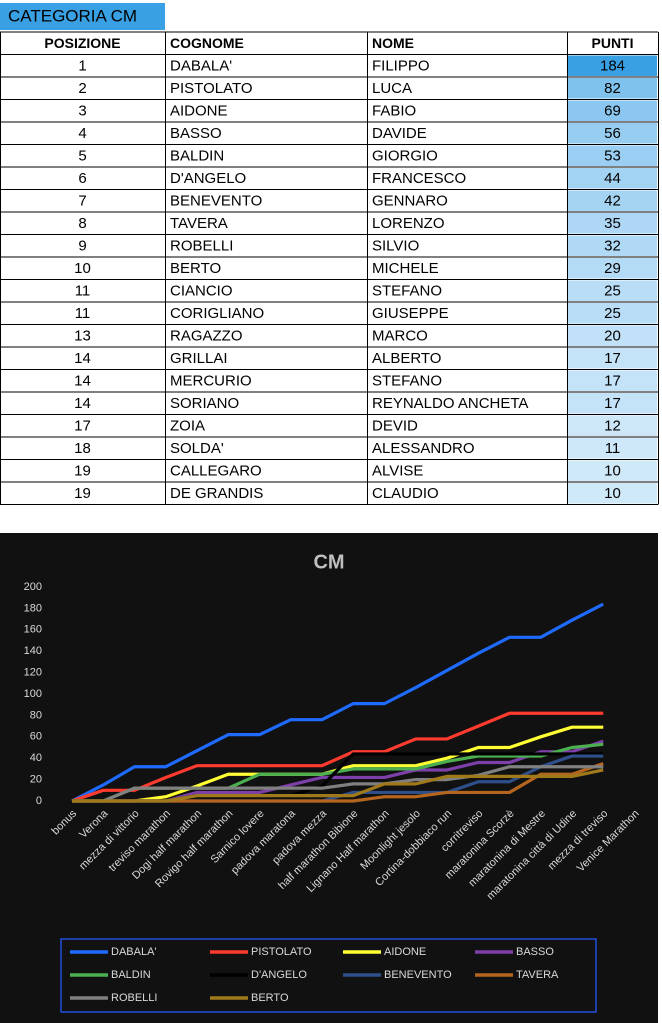 This screenshot has height=1023, width=662. What do you see at coordinates (197, 448) in the screenshot?
I see `cell: SOLDA'` at bounding box center [197, 448].